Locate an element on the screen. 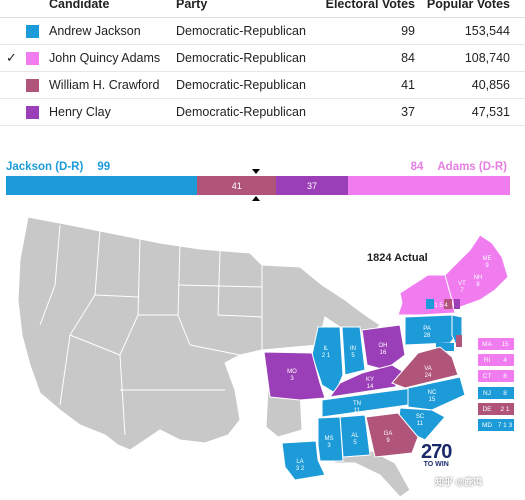 The image size is (525, 500). candidate-name: Henry Clay is located at coordinates (80, 112).